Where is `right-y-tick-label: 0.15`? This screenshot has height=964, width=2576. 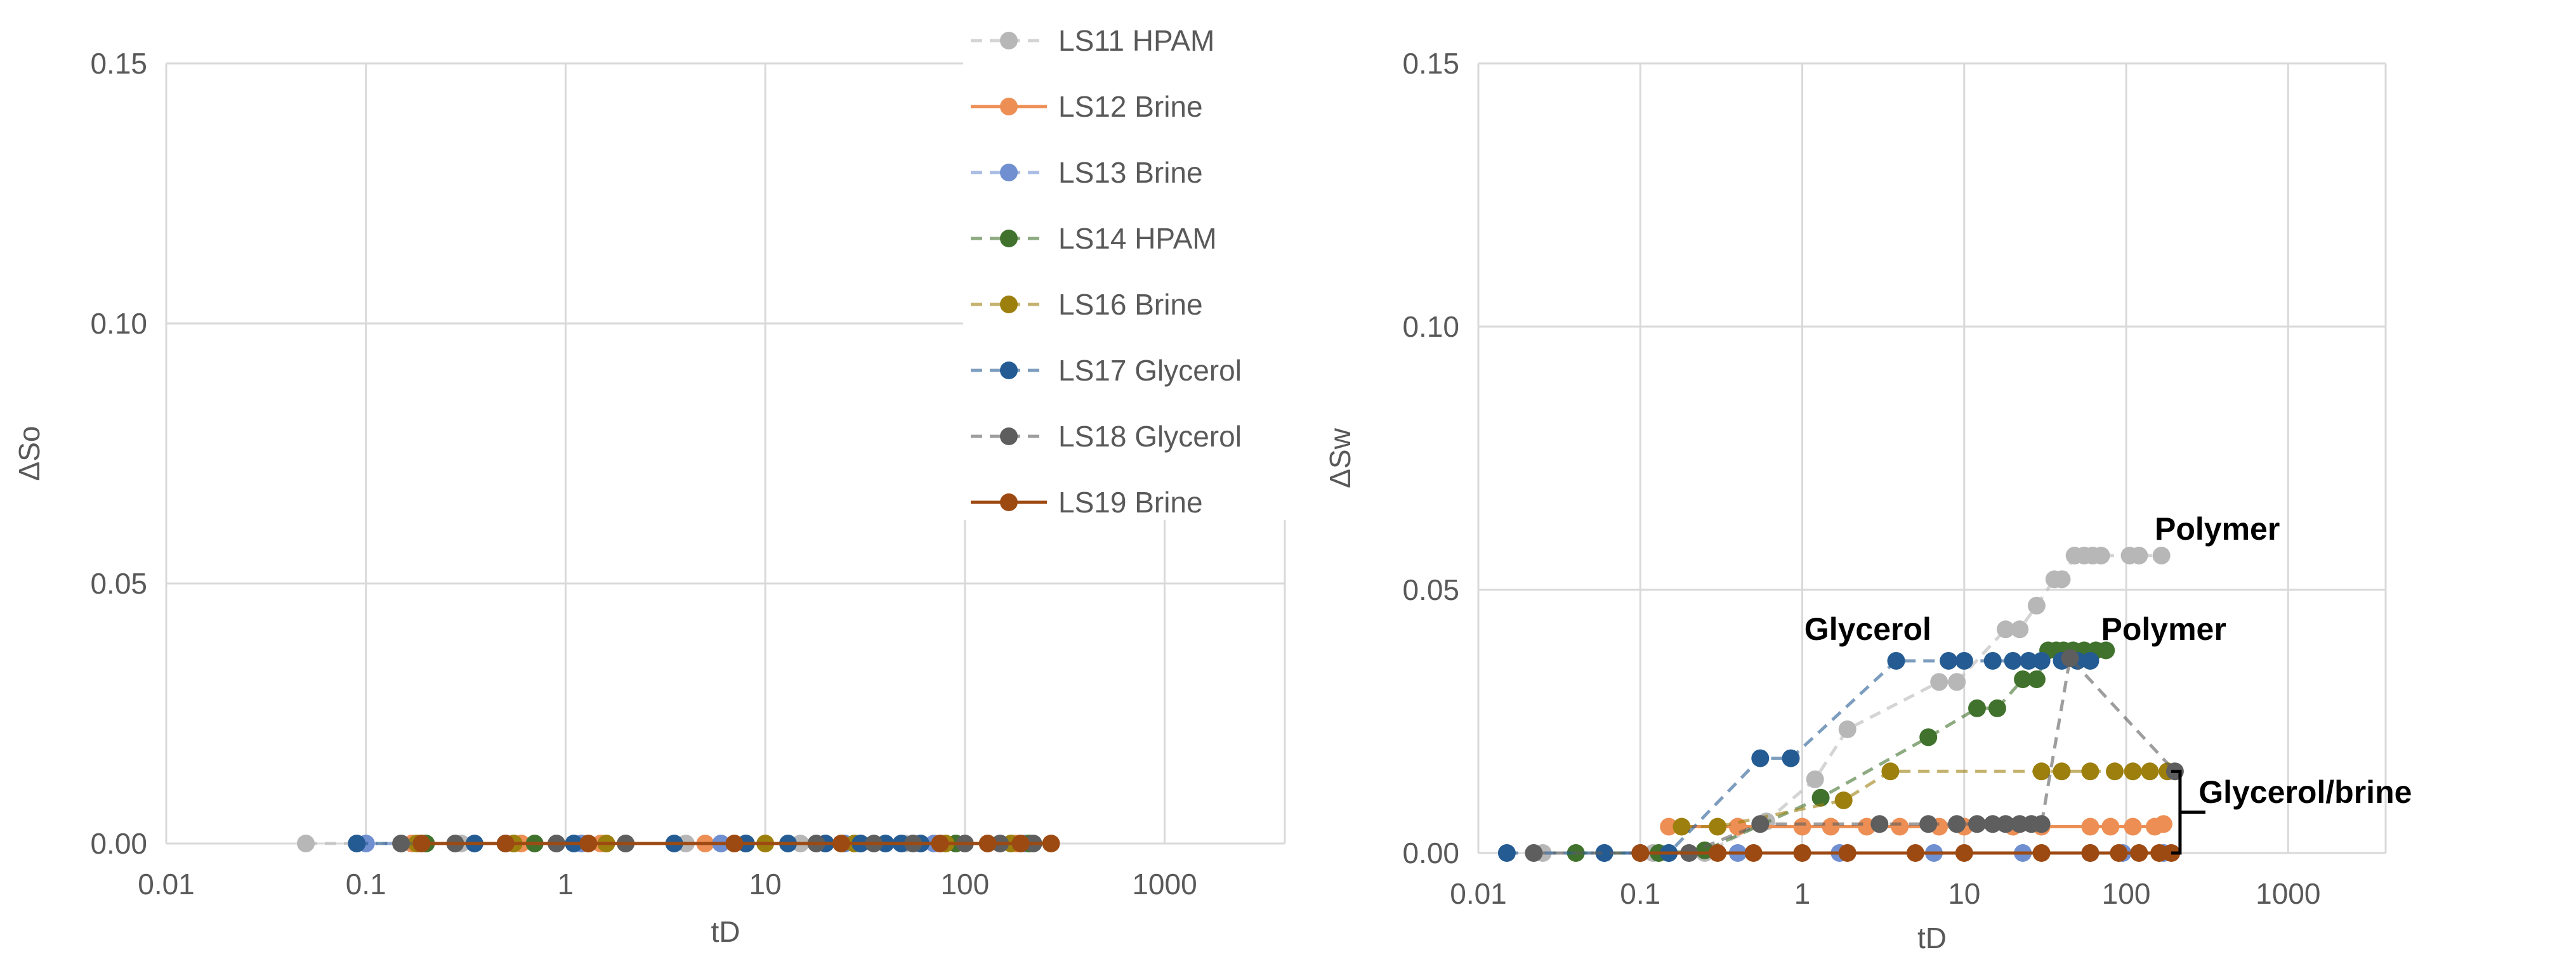
right-y-tick-label: 0.15 is located at coordinates (1430, 63).